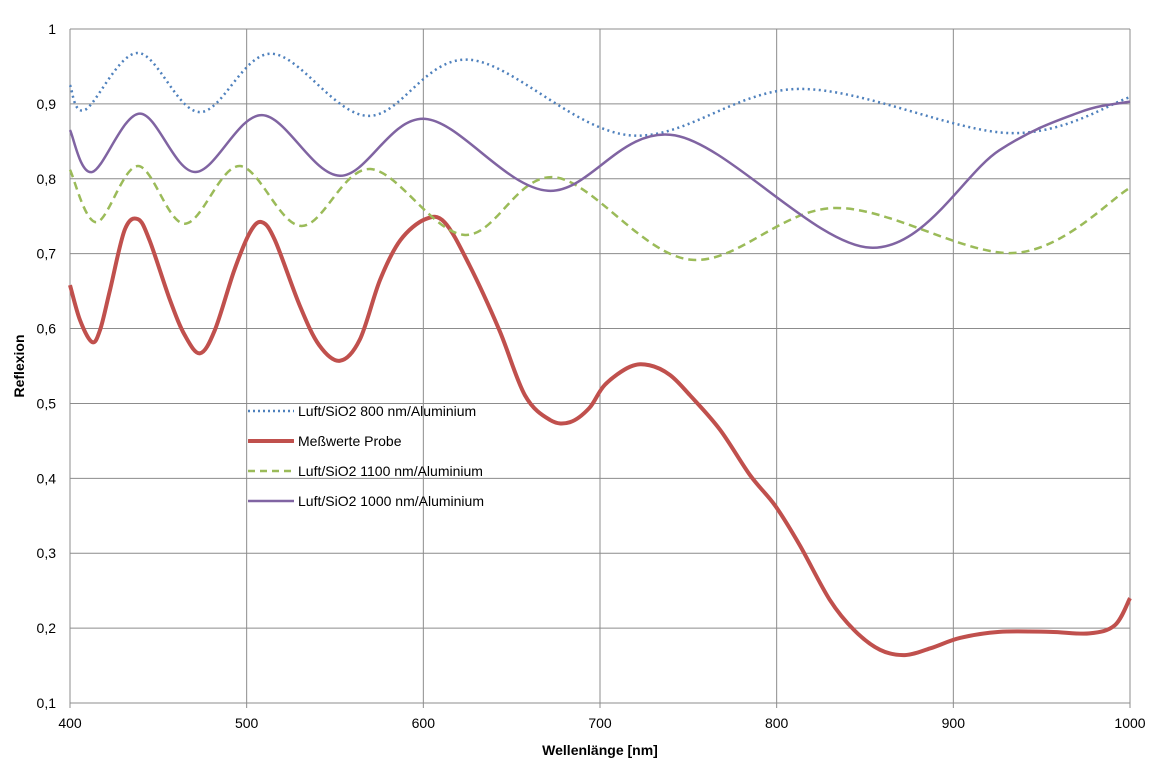 The image size is (1173, 773). What do you see at coordinates (47, 403) in the screenshot?
I see `y-tick-label: 0,5` at bounding box center [47, 403].